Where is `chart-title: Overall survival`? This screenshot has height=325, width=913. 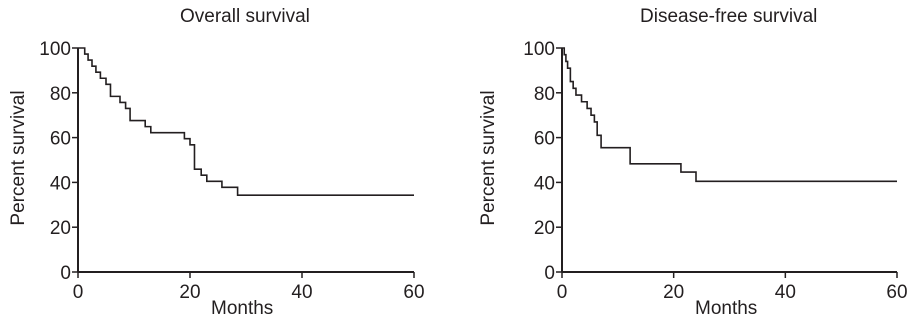
chart-title: Overall survival is located at coordinates (245, 16).